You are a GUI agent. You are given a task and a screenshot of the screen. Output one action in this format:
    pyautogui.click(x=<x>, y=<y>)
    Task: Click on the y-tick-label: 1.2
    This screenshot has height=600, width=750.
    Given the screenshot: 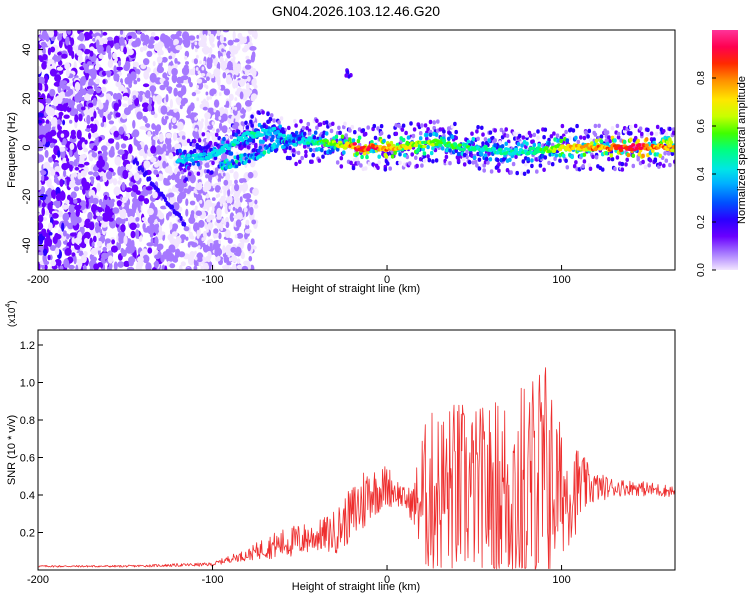 What is the action you would take?
    pyautogui.click(x=27, y=346)
    